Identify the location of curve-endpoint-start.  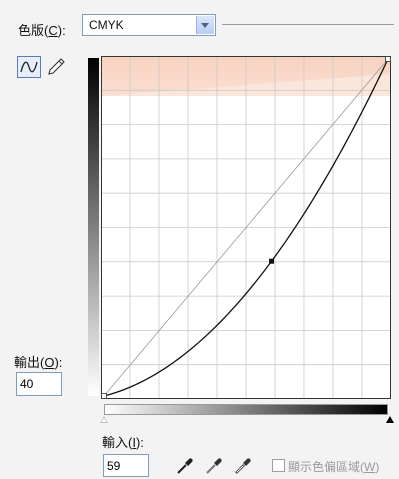
(104, 396).